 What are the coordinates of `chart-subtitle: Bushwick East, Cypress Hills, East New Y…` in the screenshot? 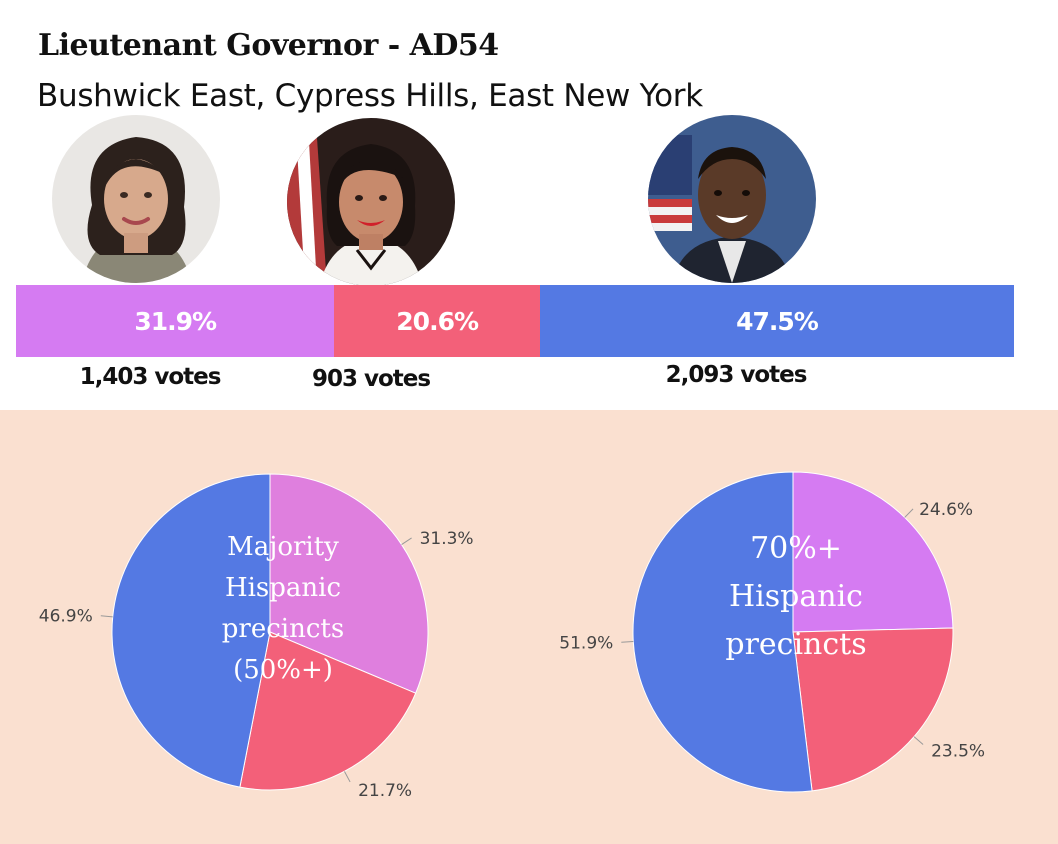 It's located at (370, 96).